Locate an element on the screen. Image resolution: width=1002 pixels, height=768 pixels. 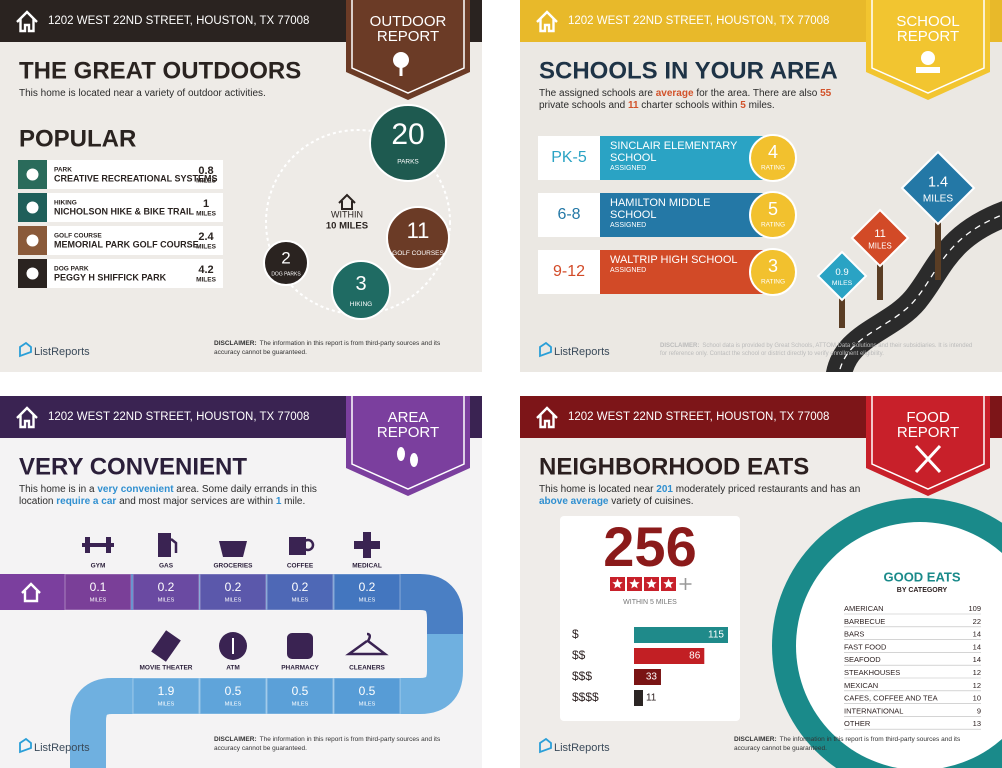
grade-range: 9-12 is located at coordinates (569, 271).